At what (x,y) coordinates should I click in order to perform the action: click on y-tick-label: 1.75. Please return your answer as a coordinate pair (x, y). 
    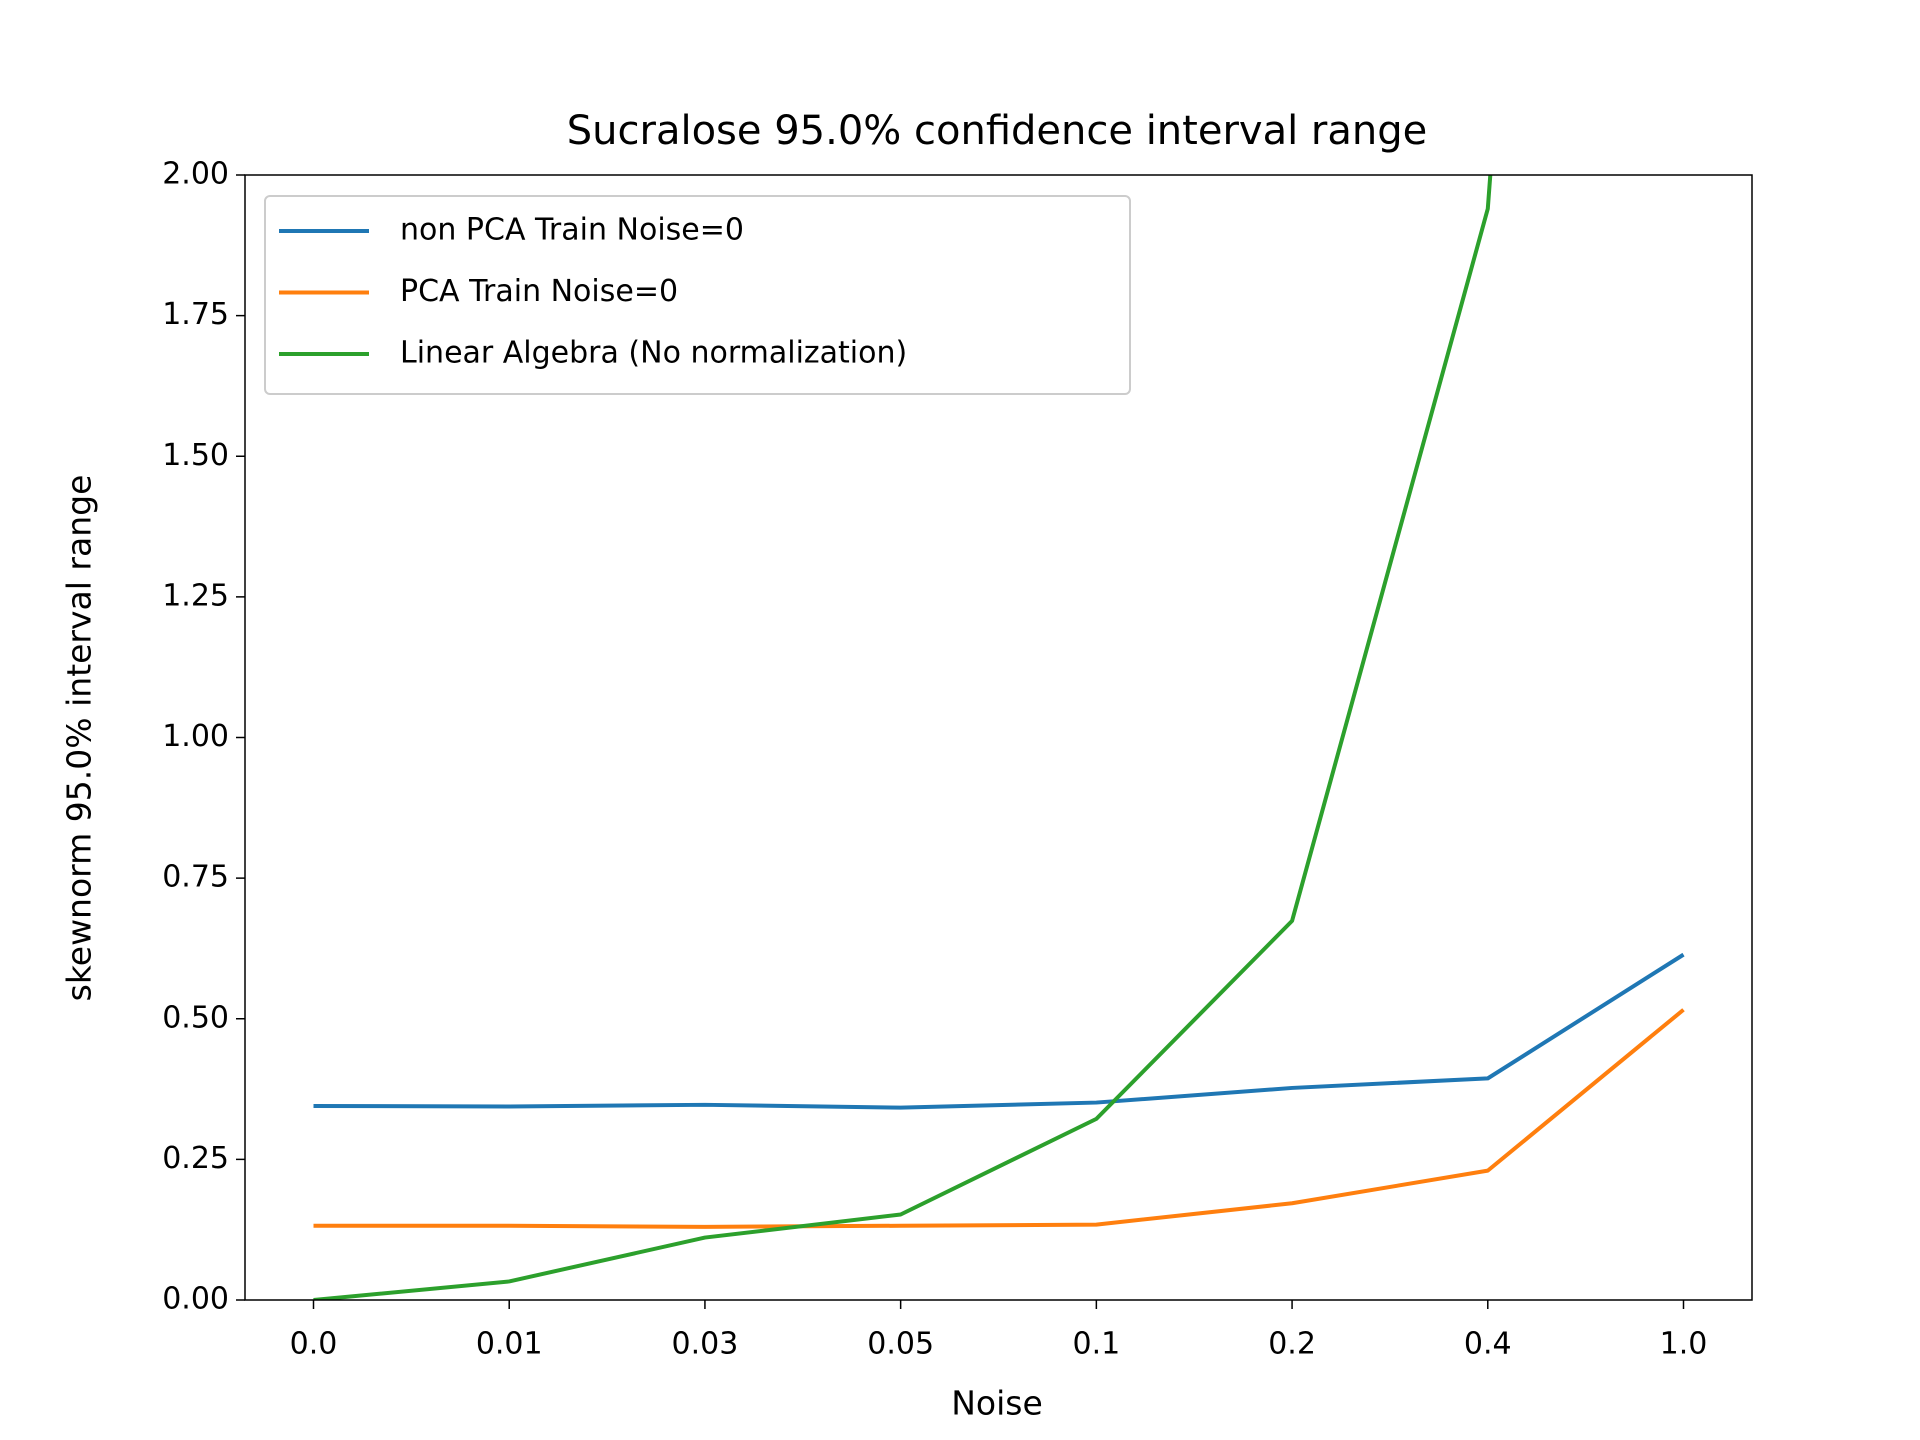
    Looking at the image, I should click on (195, 314).